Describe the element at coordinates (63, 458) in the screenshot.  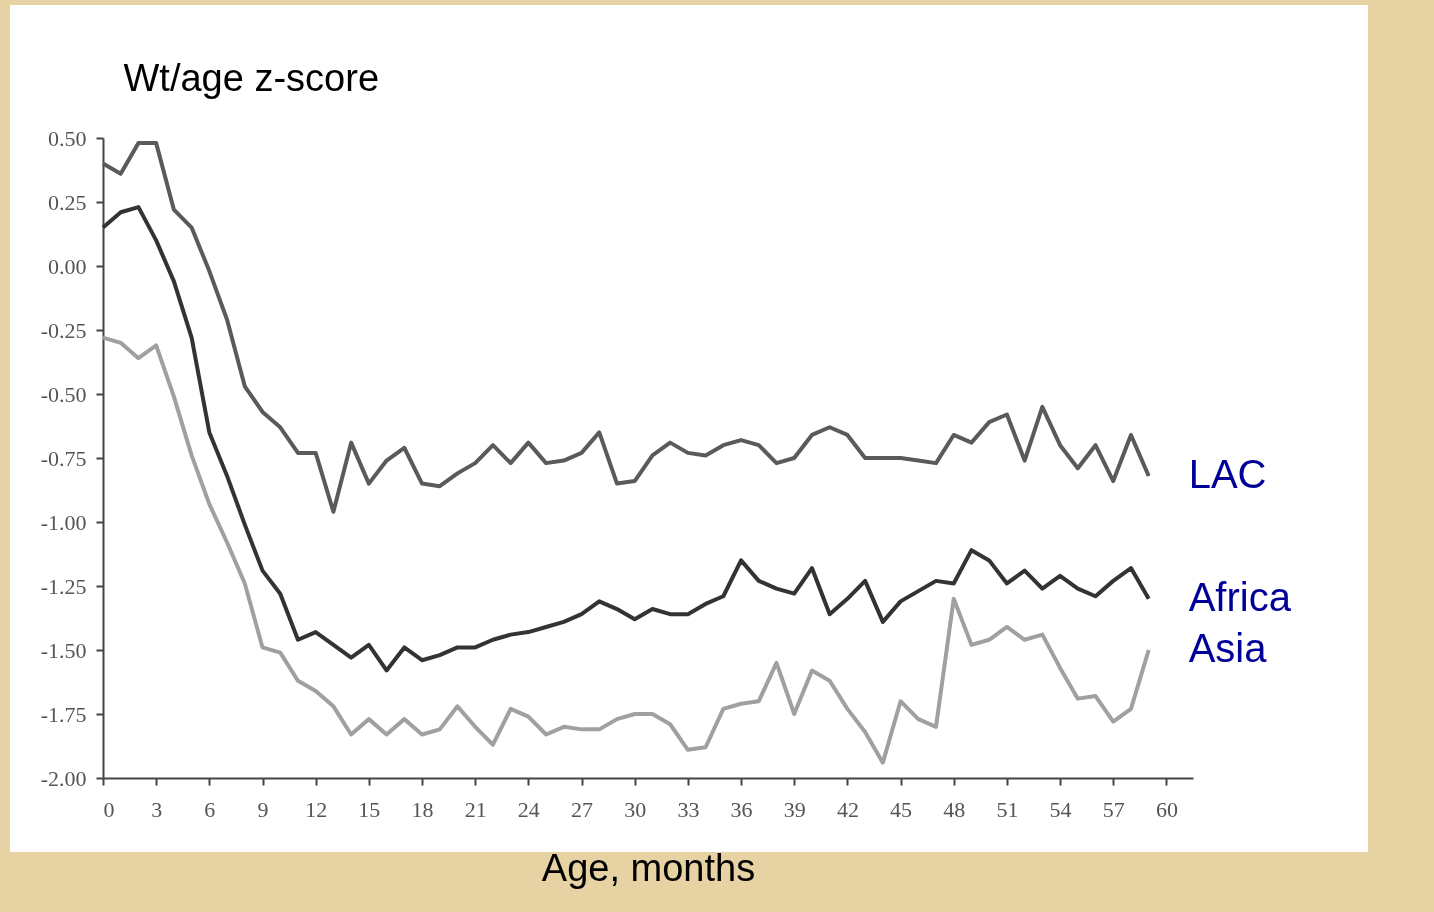
I see `y-tick-label: -0.75` at that location.